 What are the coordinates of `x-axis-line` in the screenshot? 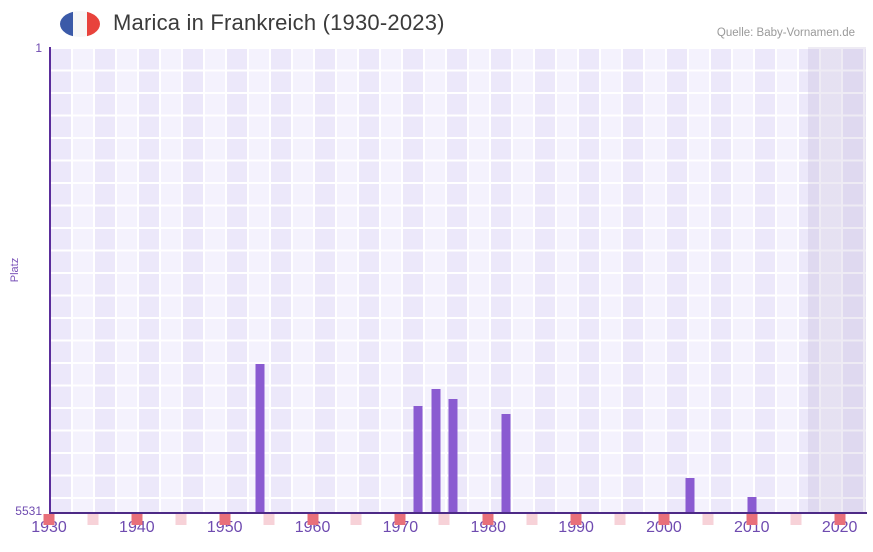 It's located at (458, 513).